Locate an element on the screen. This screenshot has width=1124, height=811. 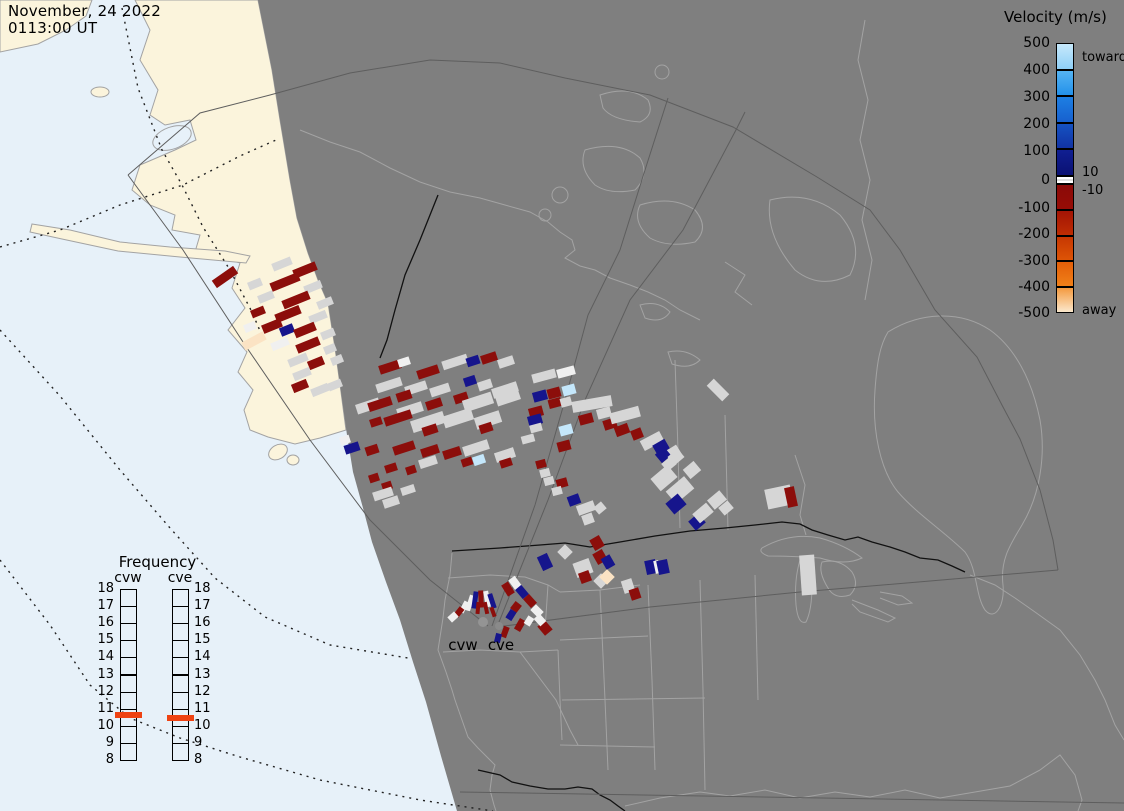
frequency-tick-label: 14 is located at coordinates (202, 657).